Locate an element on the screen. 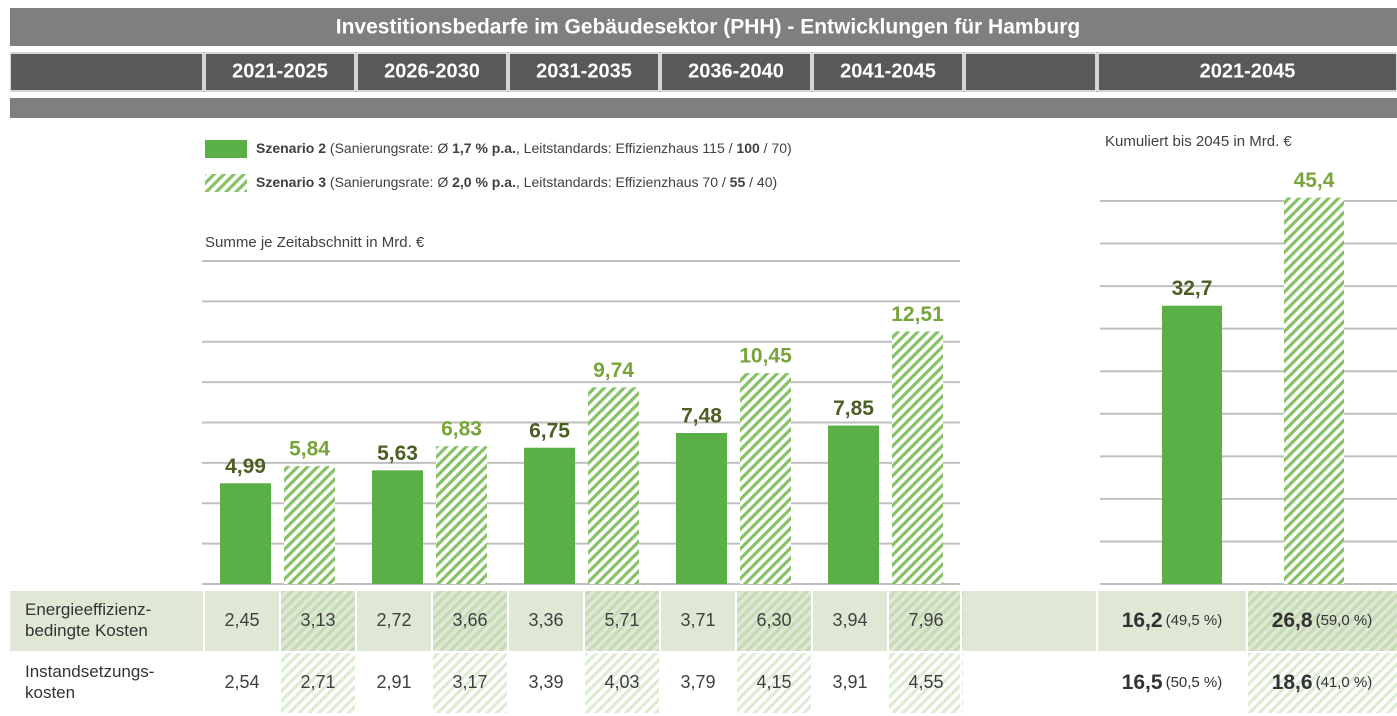 The height and width of the screenshot is (716, 1397). total-cell: 16,2 (49,5 %) is located at coordinates (1172, 620).